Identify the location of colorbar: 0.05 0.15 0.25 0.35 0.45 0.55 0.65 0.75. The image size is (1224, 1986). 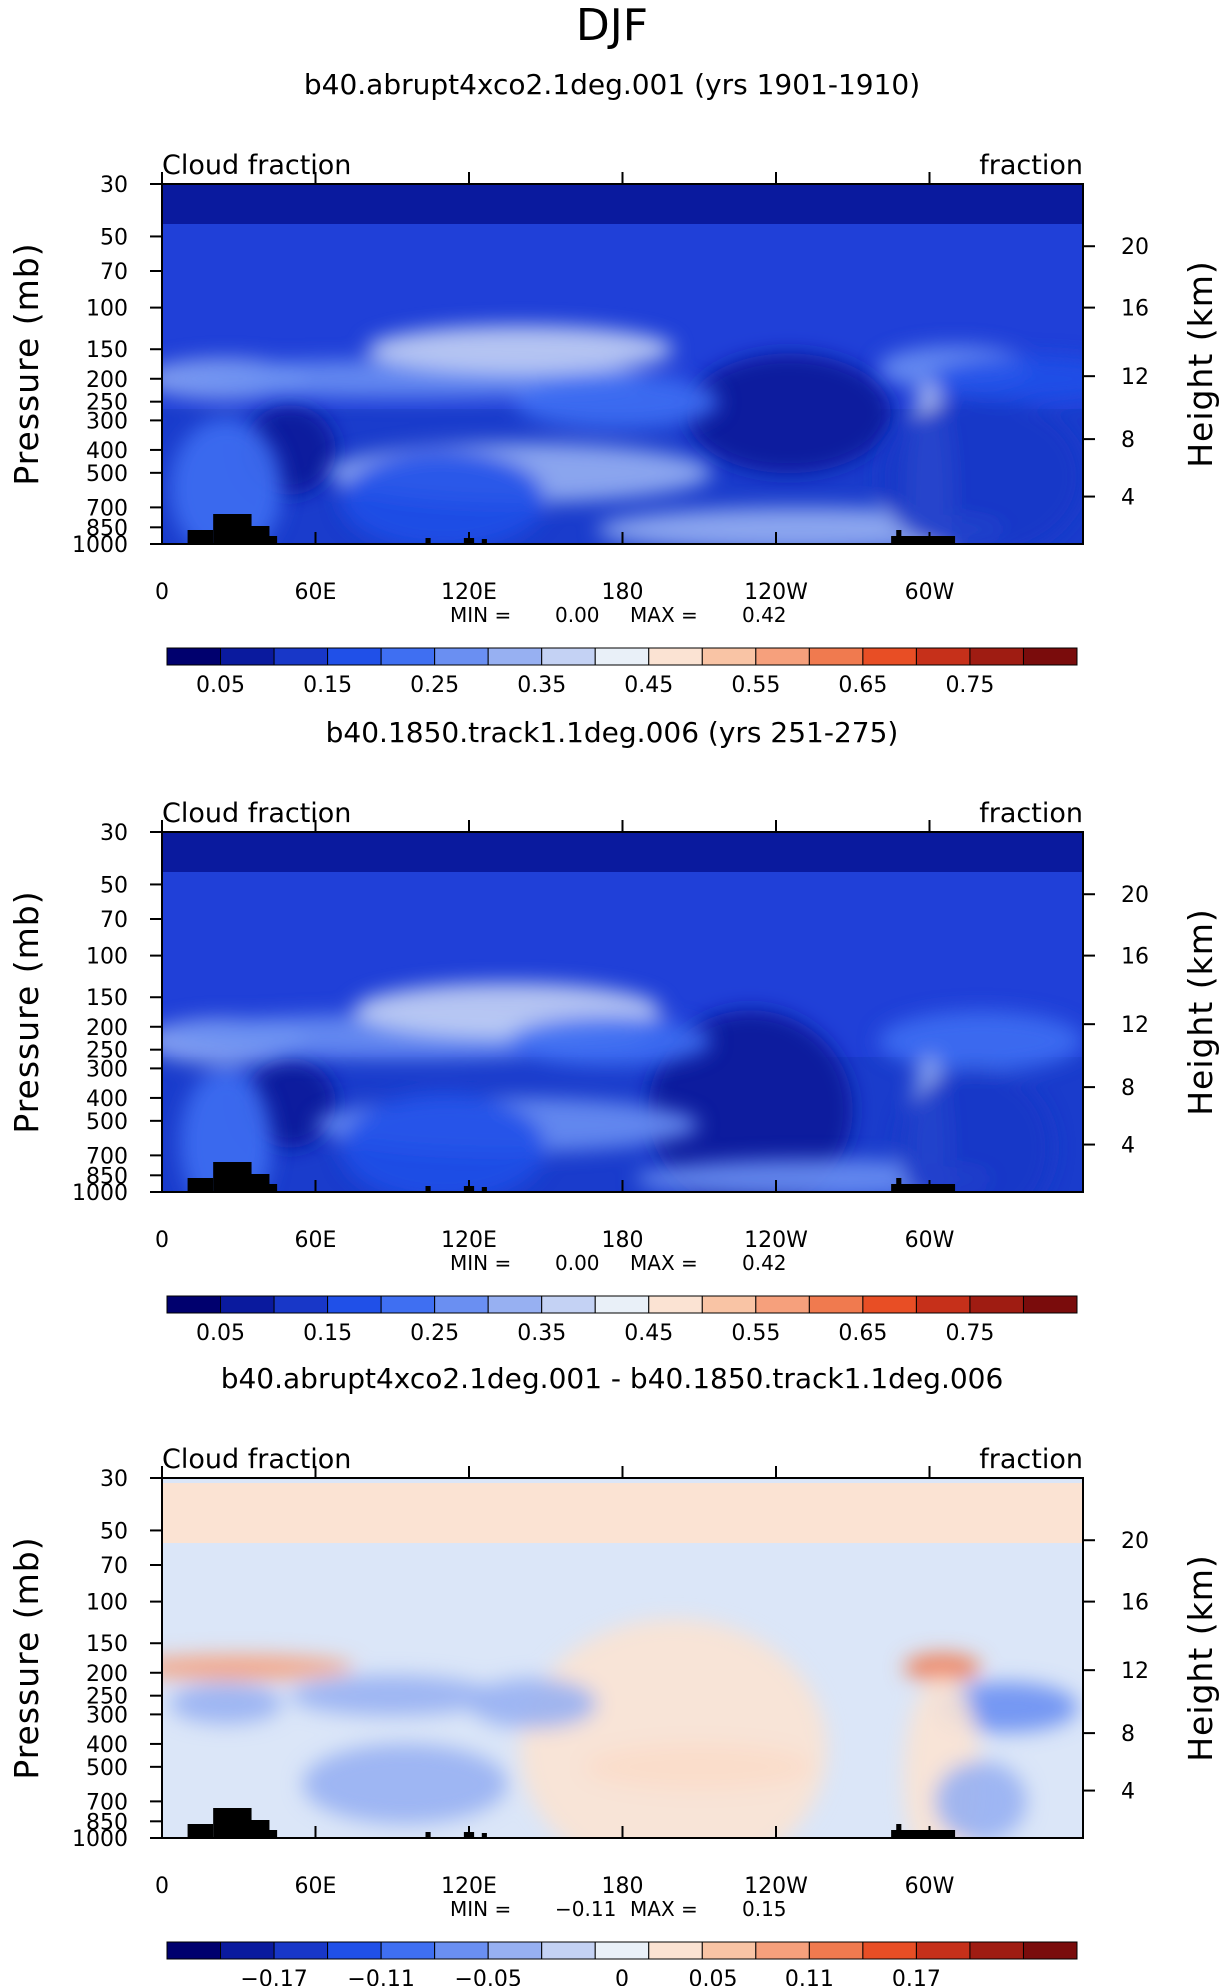
(622, 1320).